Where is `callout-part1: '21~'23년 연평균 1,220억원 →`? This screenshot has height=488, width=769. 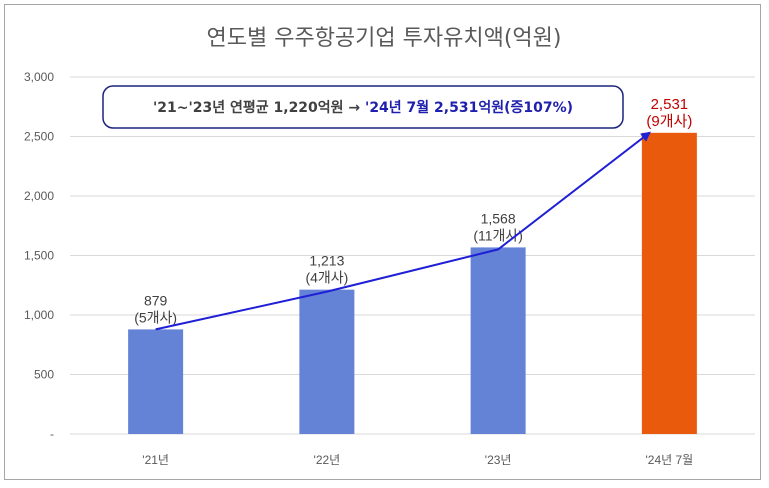
callout-part1: '21~'23년 연평균 1,220억원 → is located at coordinates (259, 107).